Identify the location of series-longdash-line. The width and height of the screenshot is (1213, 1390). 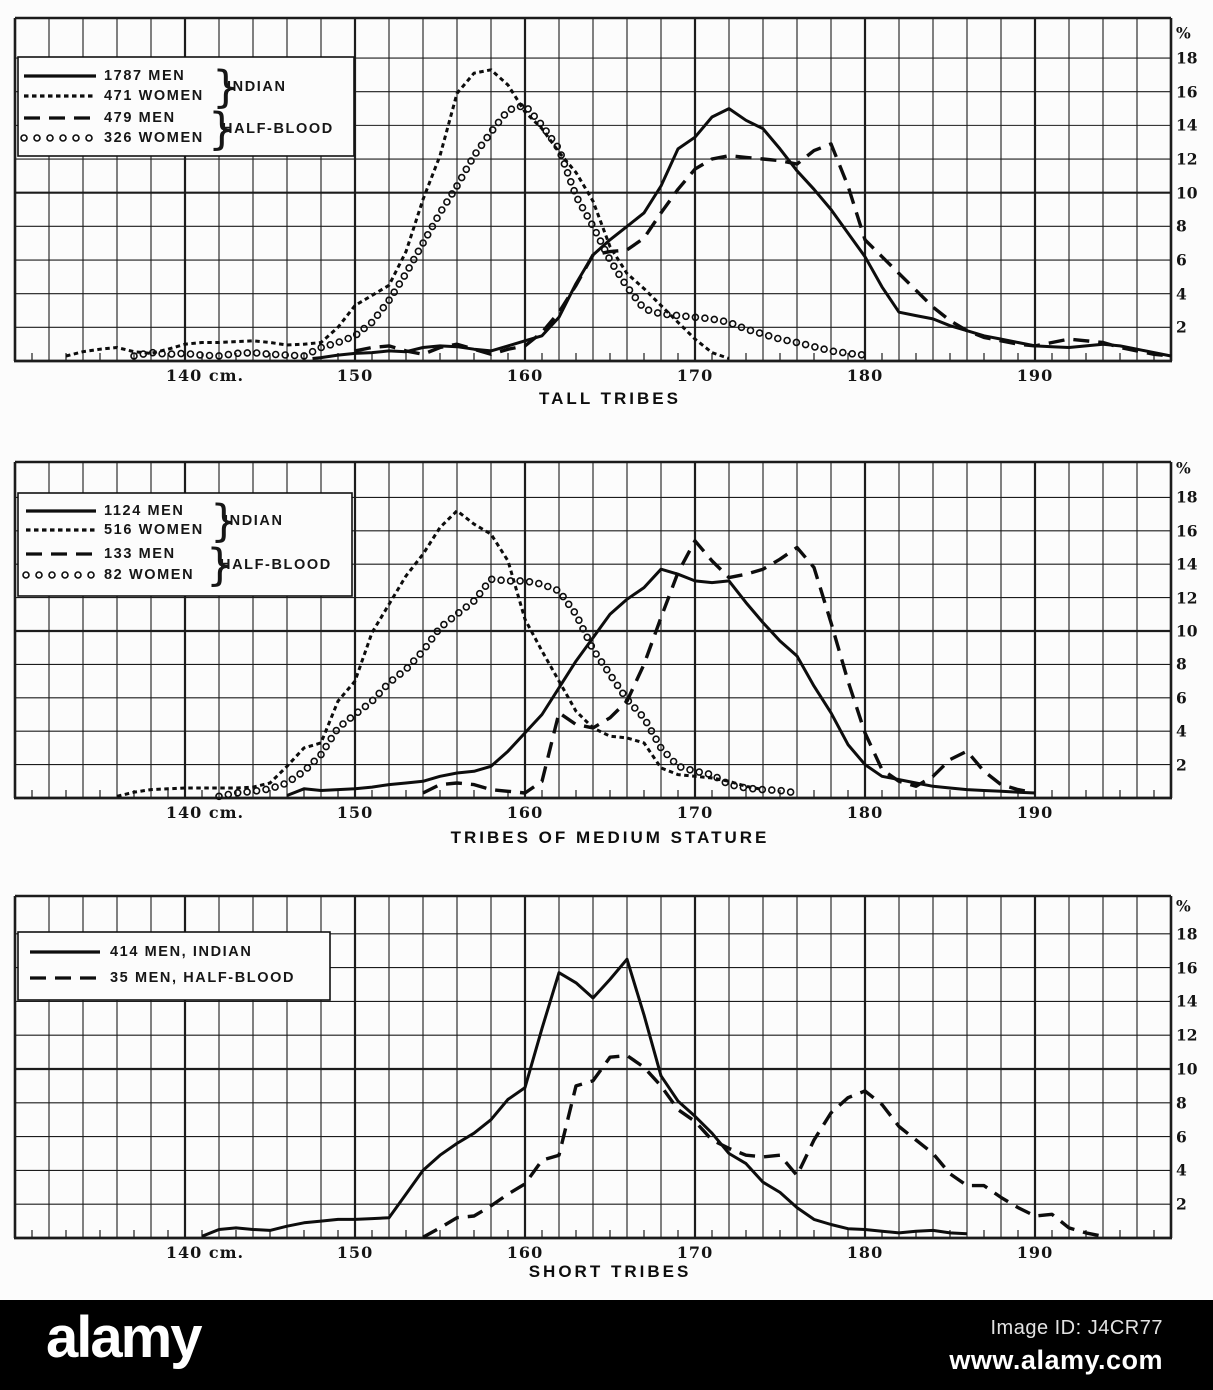
(763, 1146).